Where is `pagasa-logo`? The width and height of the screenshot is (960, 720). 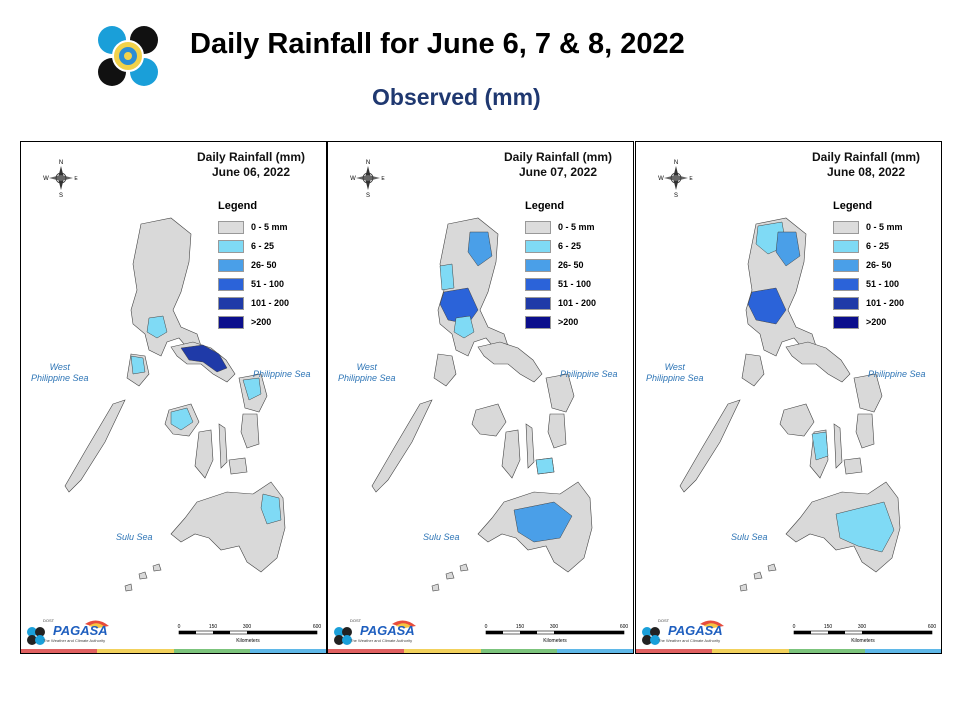
pagasa-logo is located at coordinates (375, 632).